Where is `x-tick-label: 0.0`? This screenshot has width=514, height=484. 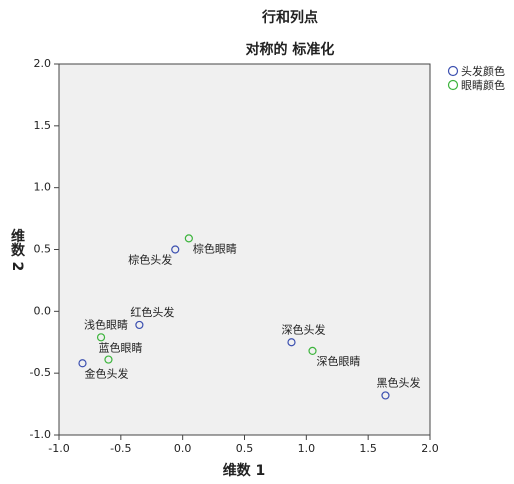
x-tick-label: 0.0 is located at coordinates (183, 448).